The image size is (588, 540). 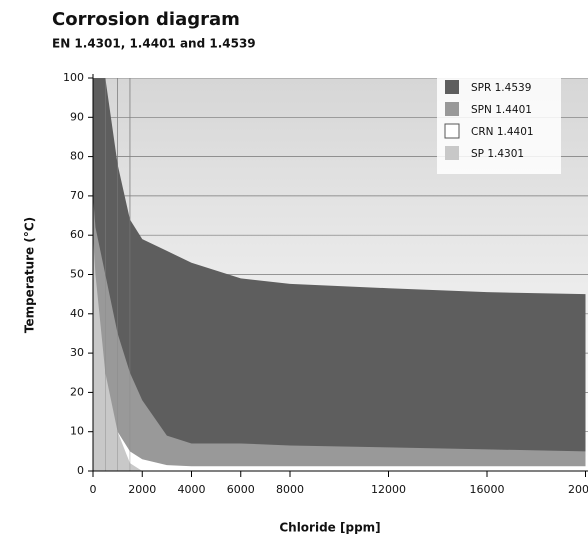 What do you see at coordinates (497, 154) in the screenshot?
I see `legend-label: SP 1.4301` at bounding box center [497, 154].